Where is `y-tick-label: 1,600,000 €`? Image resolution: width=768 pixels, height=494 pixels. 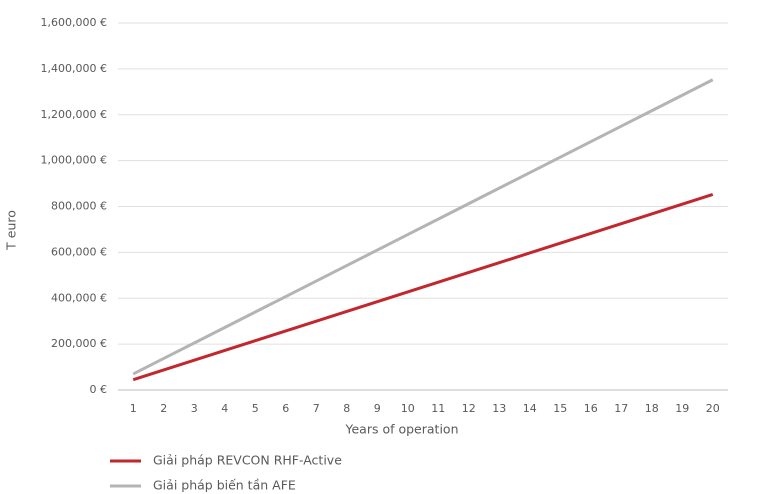
y-tick-label: 1,600,000 € is located at coordinates (74, 22).